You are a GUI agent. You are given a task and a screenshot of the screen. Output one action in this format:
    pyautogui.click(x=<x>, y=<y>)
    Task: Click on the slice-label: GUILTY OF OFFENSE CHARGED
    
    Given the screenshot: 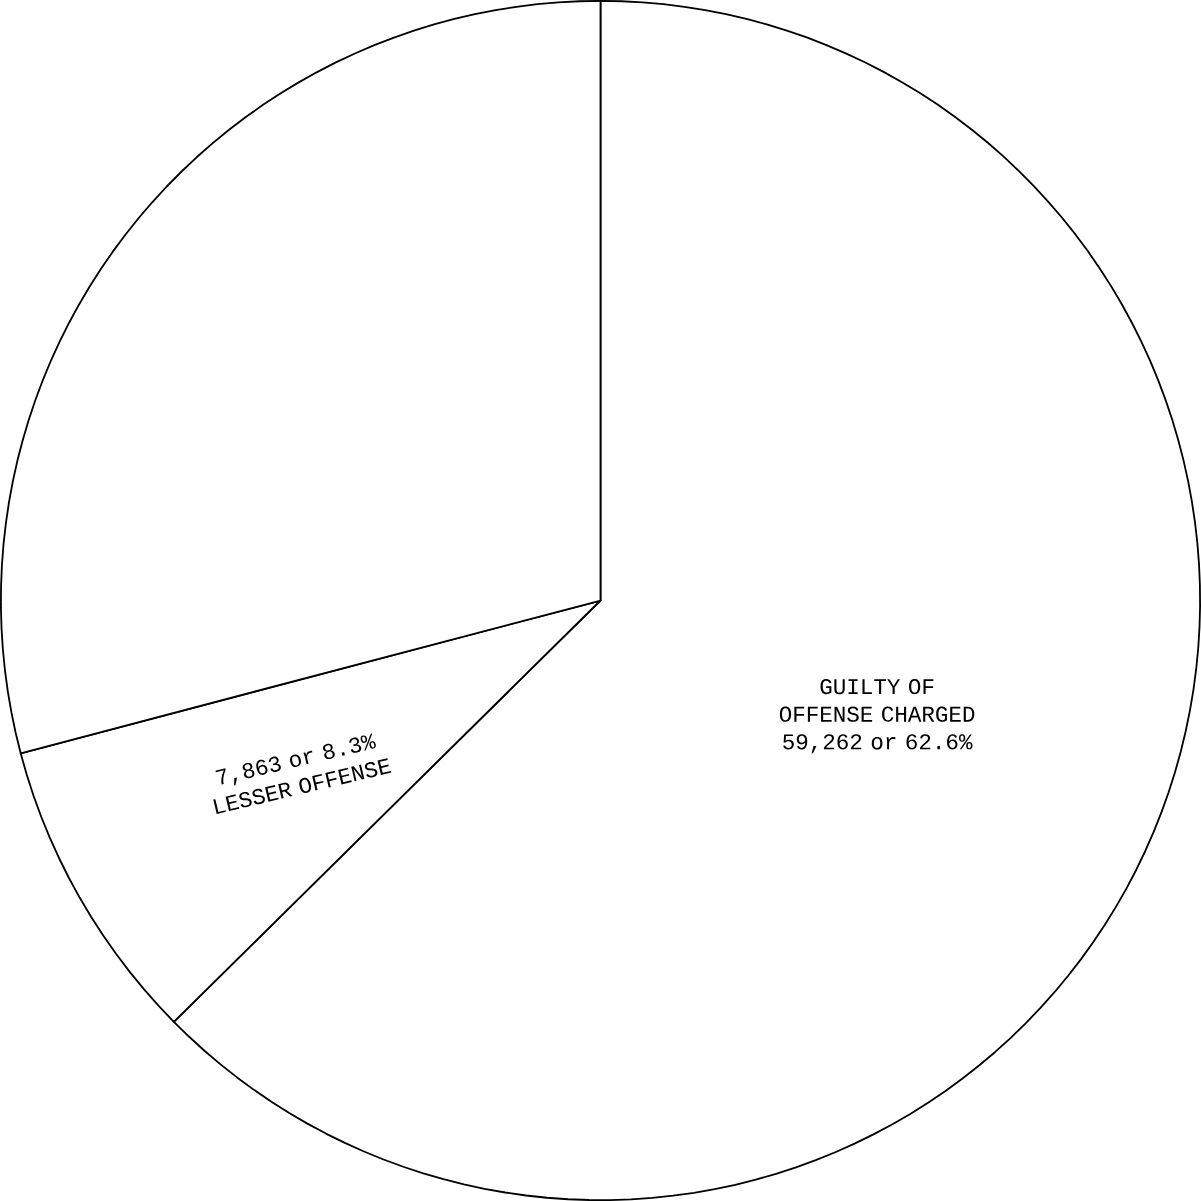 What is the action you would take?
    pyautogui.click(x=877, y=700)
    